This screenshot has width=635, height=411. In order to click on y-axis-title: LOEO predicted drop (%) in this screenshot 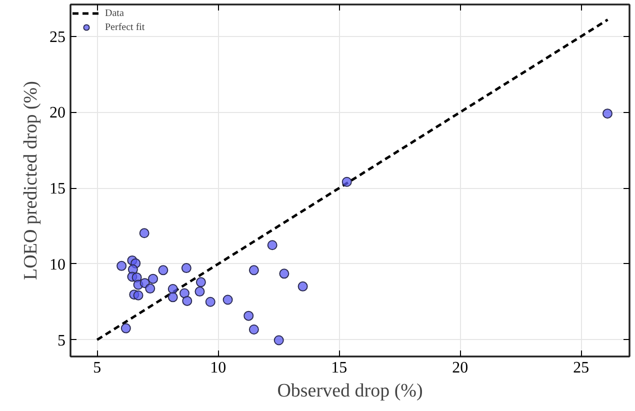, I will do `click(31, 180)`.